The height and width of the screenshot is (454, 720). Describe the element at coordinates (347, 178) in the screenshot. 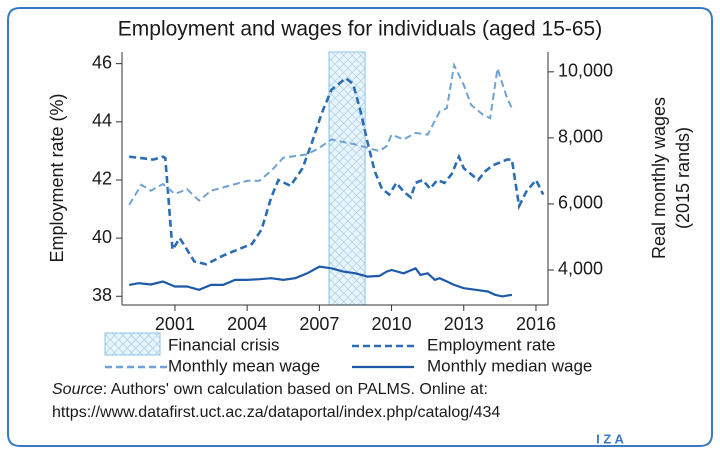

I see `shaded-region` at that location.